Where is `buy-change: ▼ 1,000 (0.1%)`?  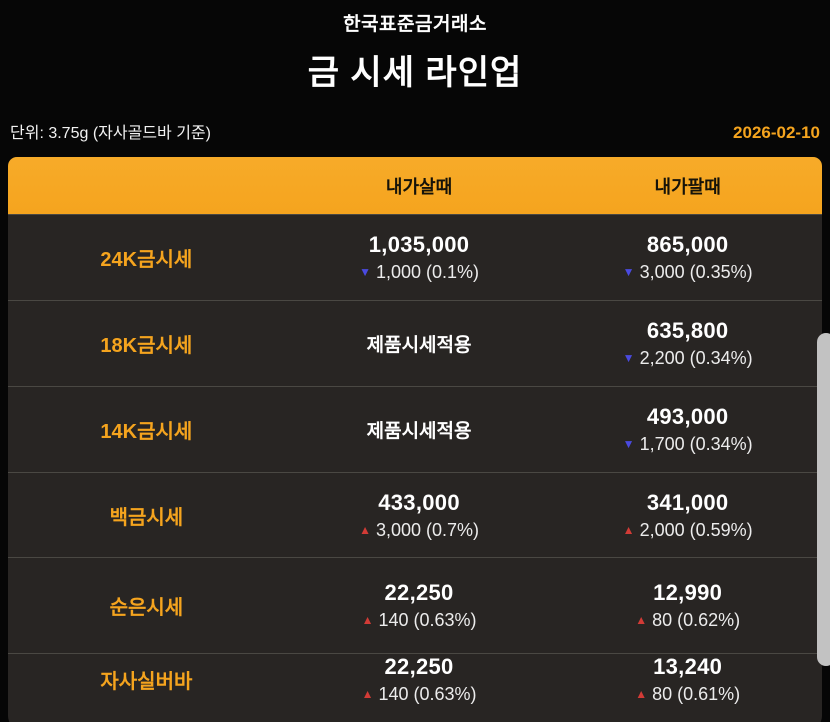 buy-change: ▼ 1,000 (0.1%) is located at coordinates (419, 272).